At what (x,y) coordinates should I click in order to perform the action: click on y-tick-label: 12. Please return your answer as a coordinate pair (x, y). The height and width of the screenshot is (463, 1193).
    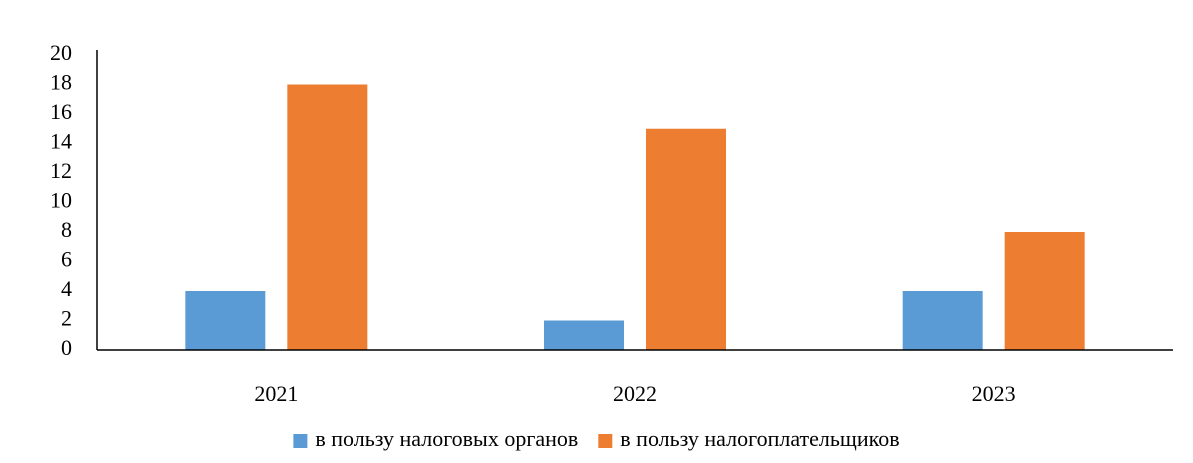
    Looking at the image, I should click on (61, 170).